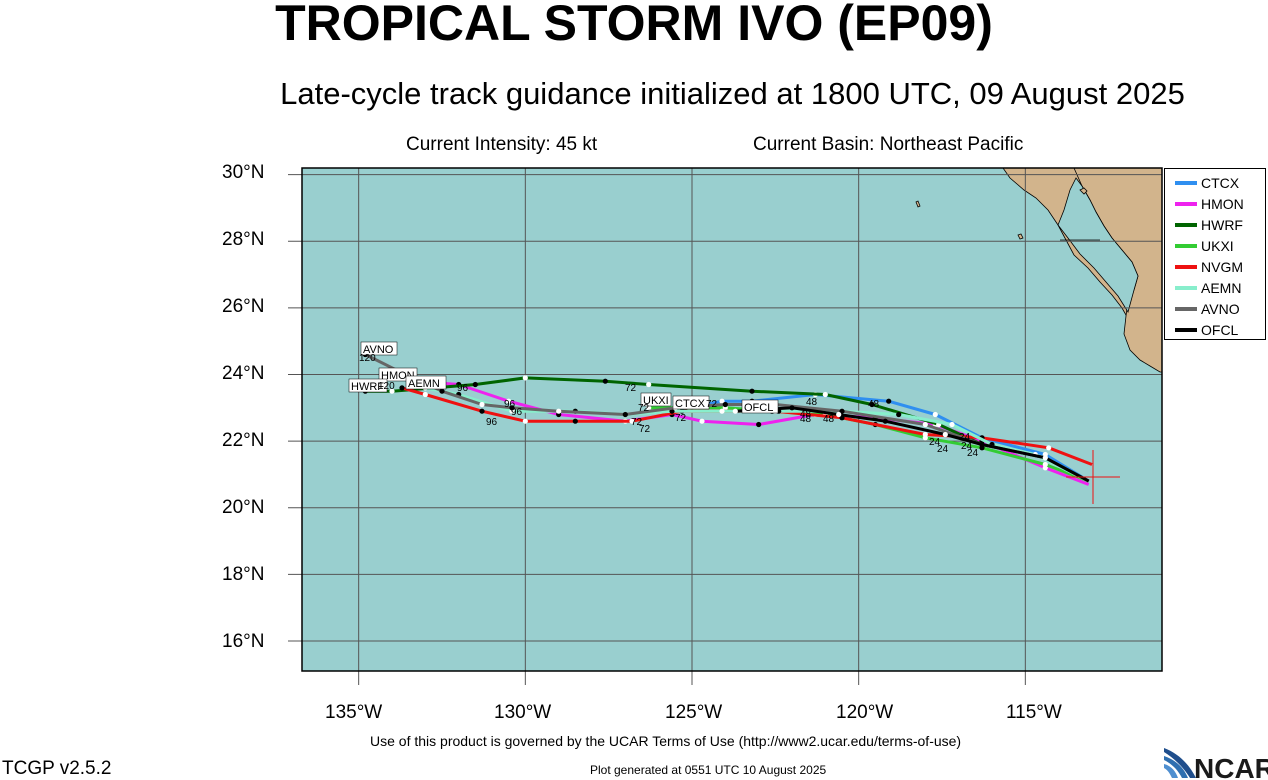  Describe the element at coordinates (367, 387) in the screenshot. I see `label-hwrf: HWRF` at that location.